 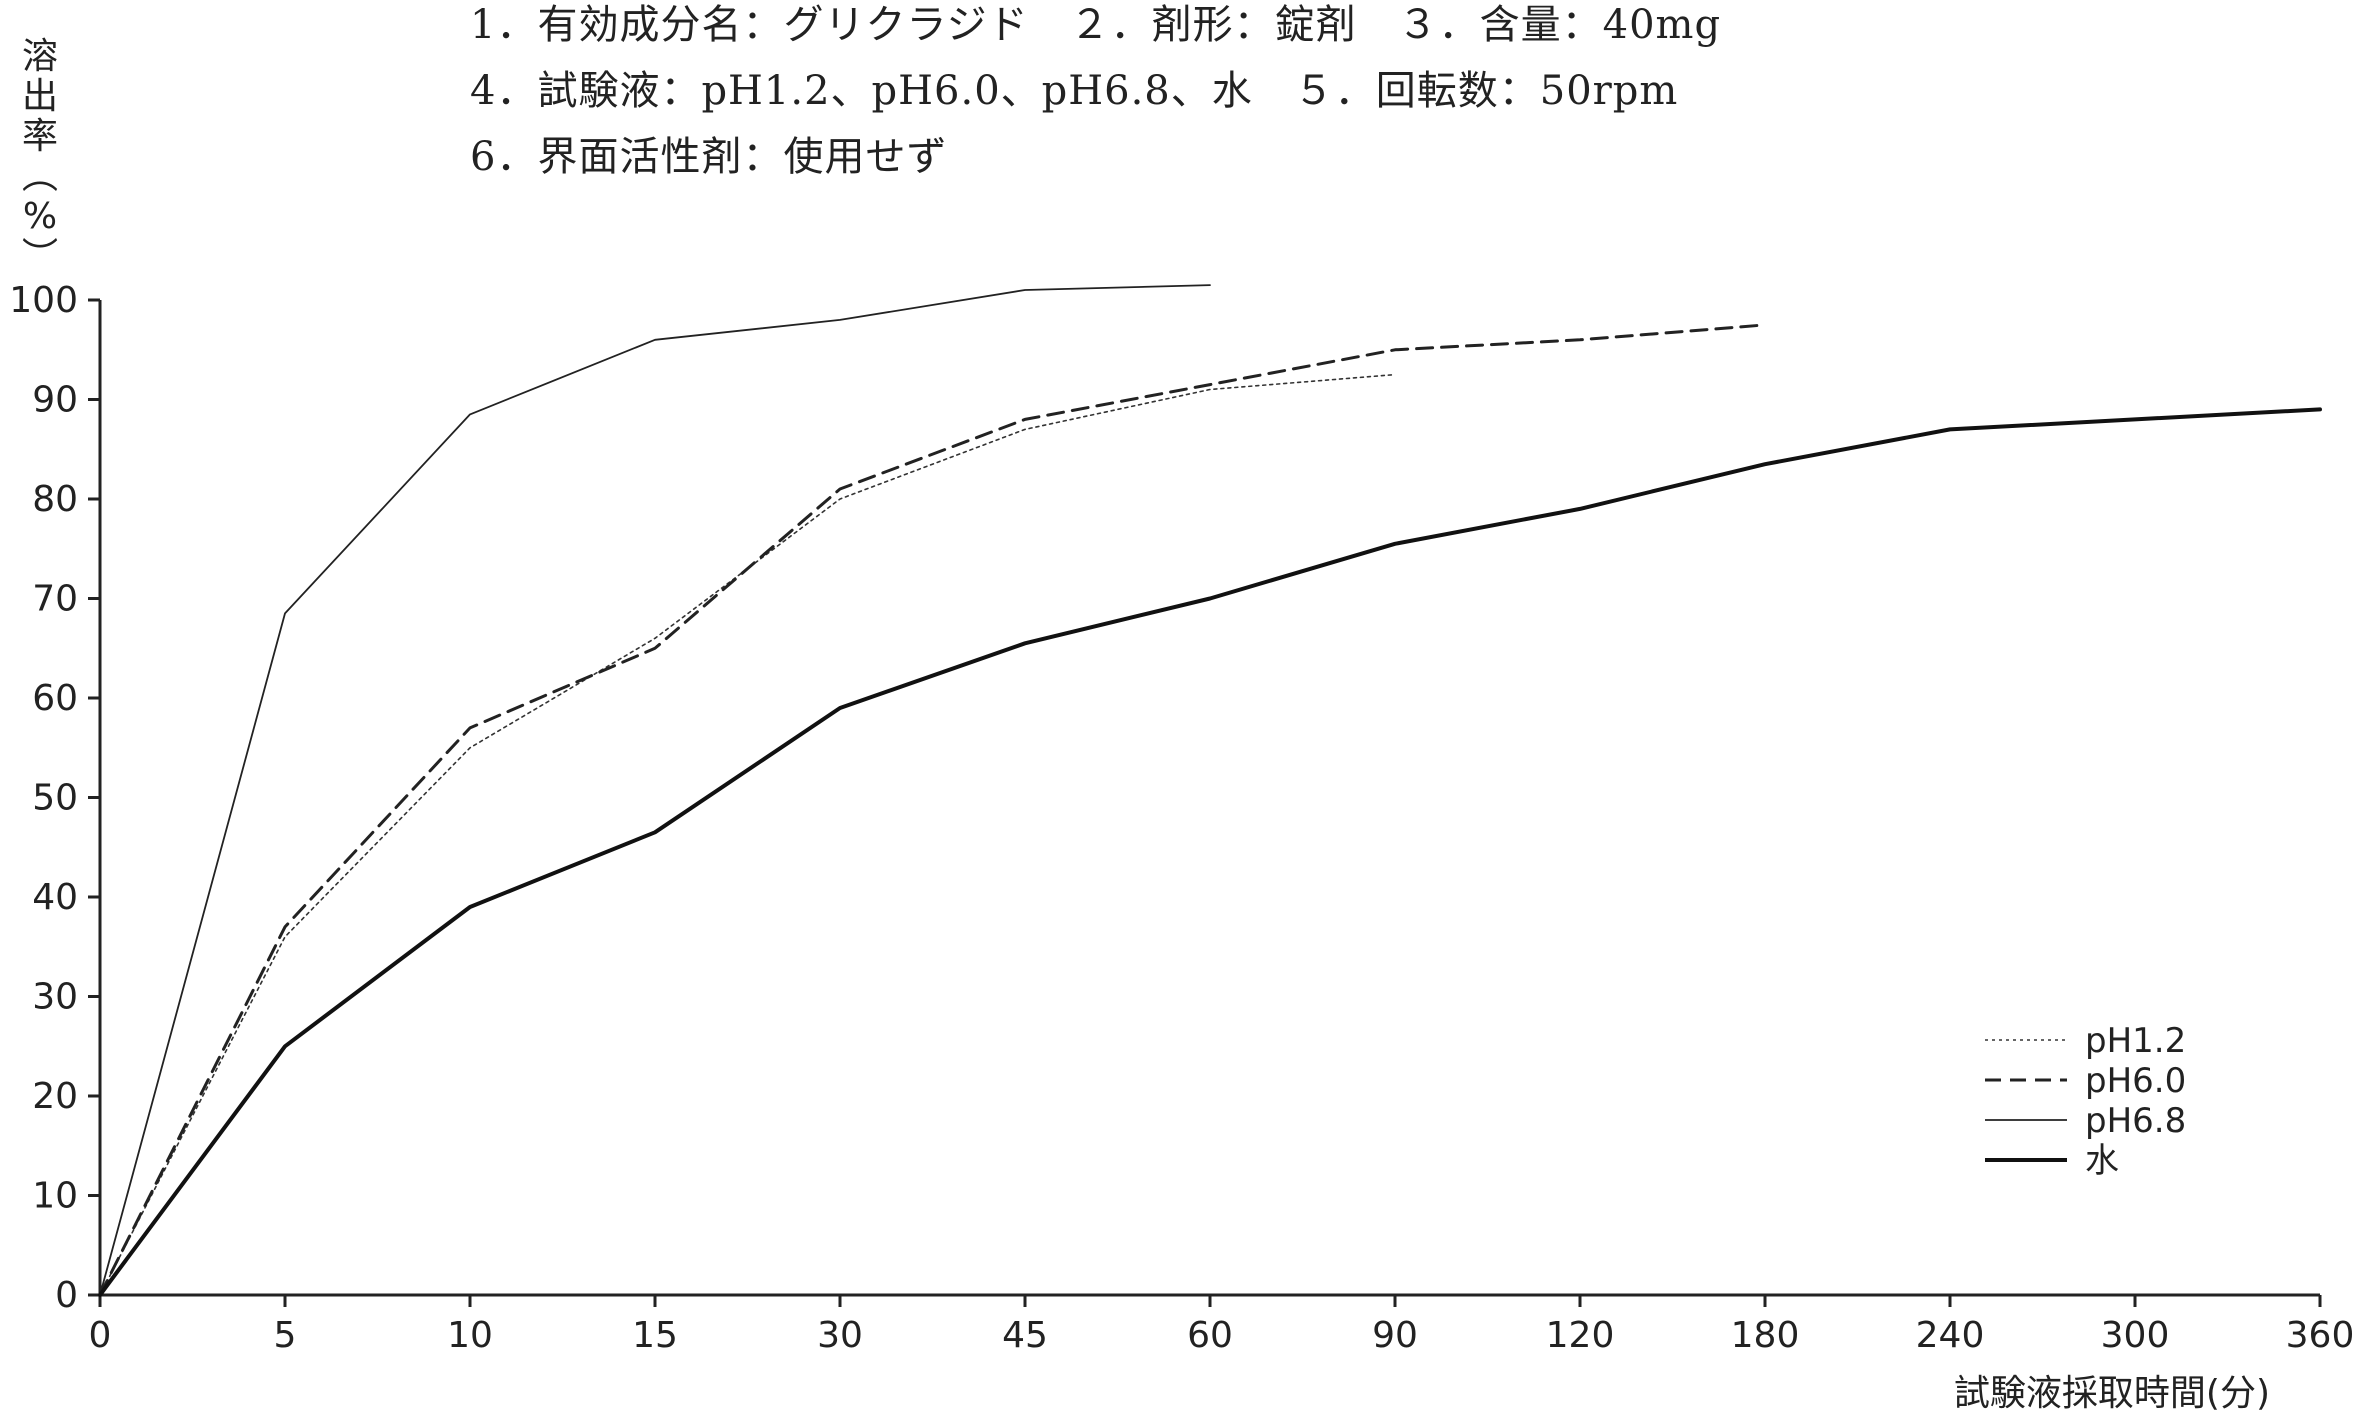 What do you see at coordinates (40, 176) in the screenshot?
I see `y-axis-label-char: ︵` at bounding box center [40, 176].